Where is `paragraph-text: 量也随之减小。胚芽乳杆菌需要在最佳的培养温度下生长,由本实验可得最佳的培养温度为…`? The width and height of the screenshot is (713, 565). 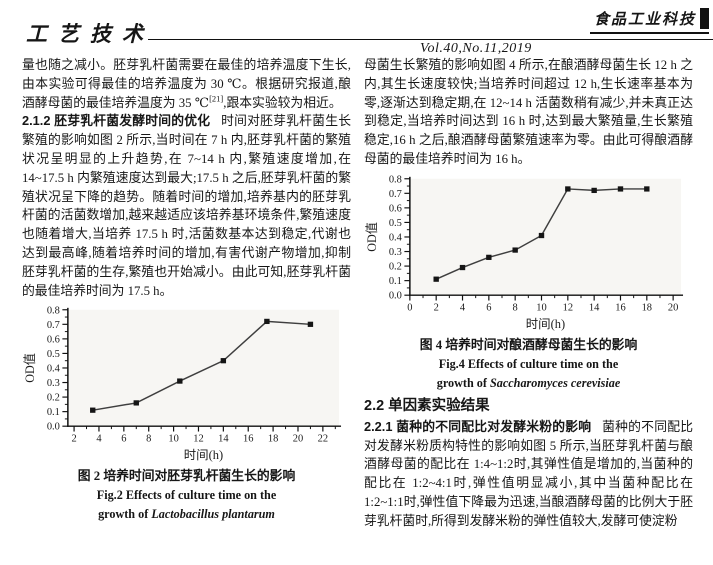 paragraph-text: 量也随之减小。胚芽乳杆菌需要在最佳的培养温度下生长,由本实验可得最佳的培养温度为… is located at coordinates (186, 84).